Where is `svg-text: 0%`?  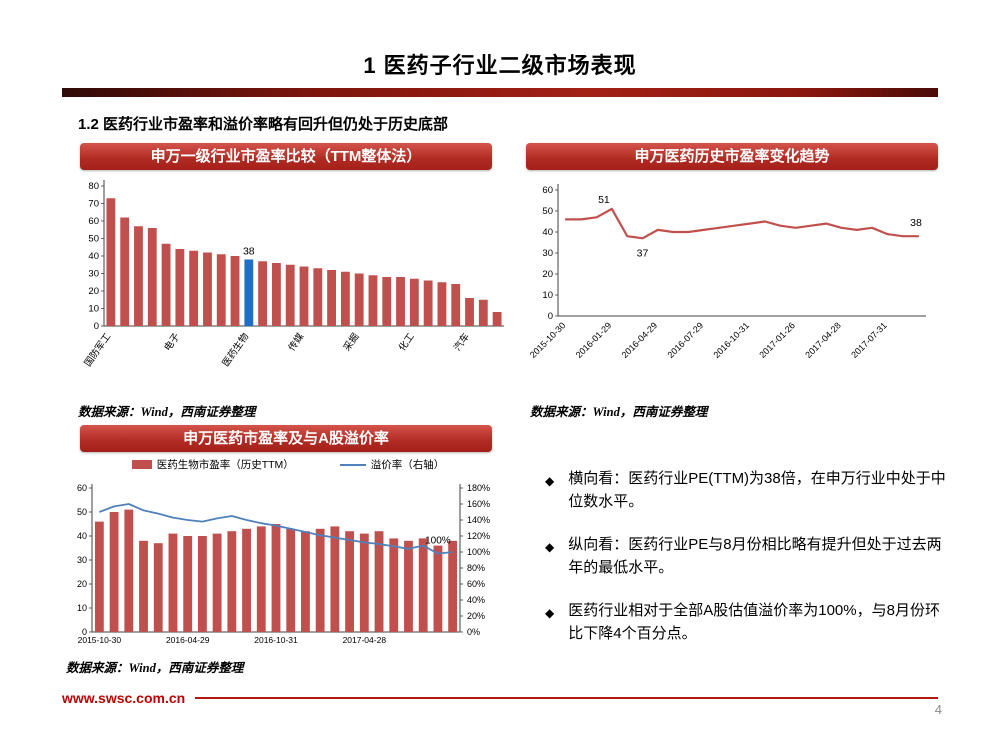 svg-text: 0% is located at coordinates (473, 632).